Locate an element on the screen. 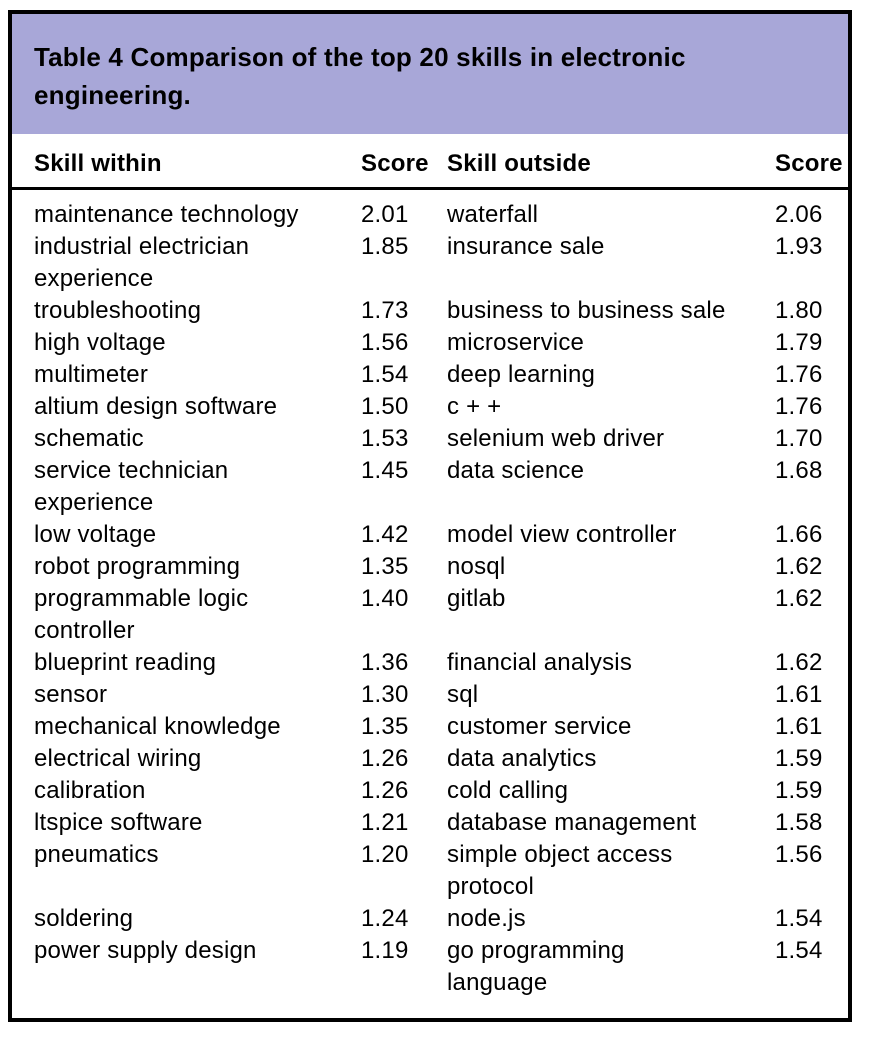  score-within-cell: 1.36 is located at coordinates (385, 662).